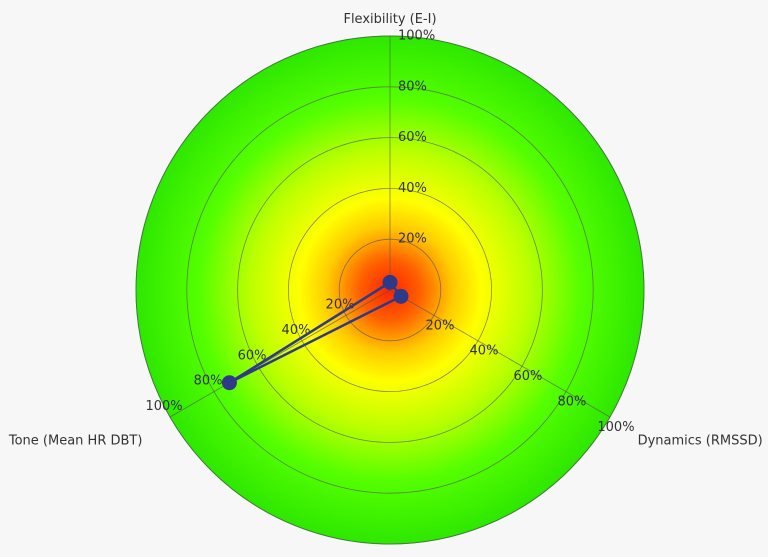  Describe the element at coordinates (75, 441) in the screenshot. I see `category-label: Tone (Mean HR DBT)` at that location.